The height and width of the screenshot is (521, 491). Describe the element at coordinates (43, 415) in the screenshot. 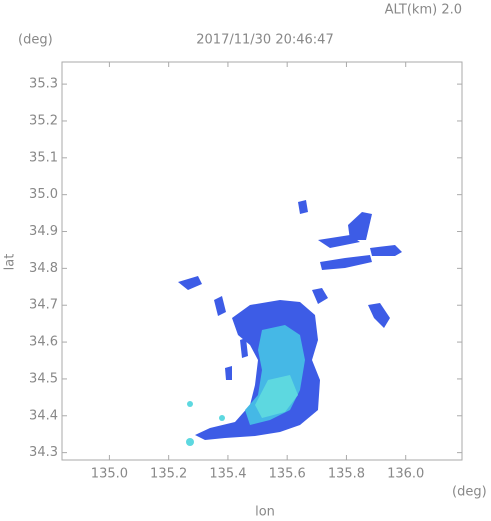

I see `y-tick-label: 34.4` at that location.